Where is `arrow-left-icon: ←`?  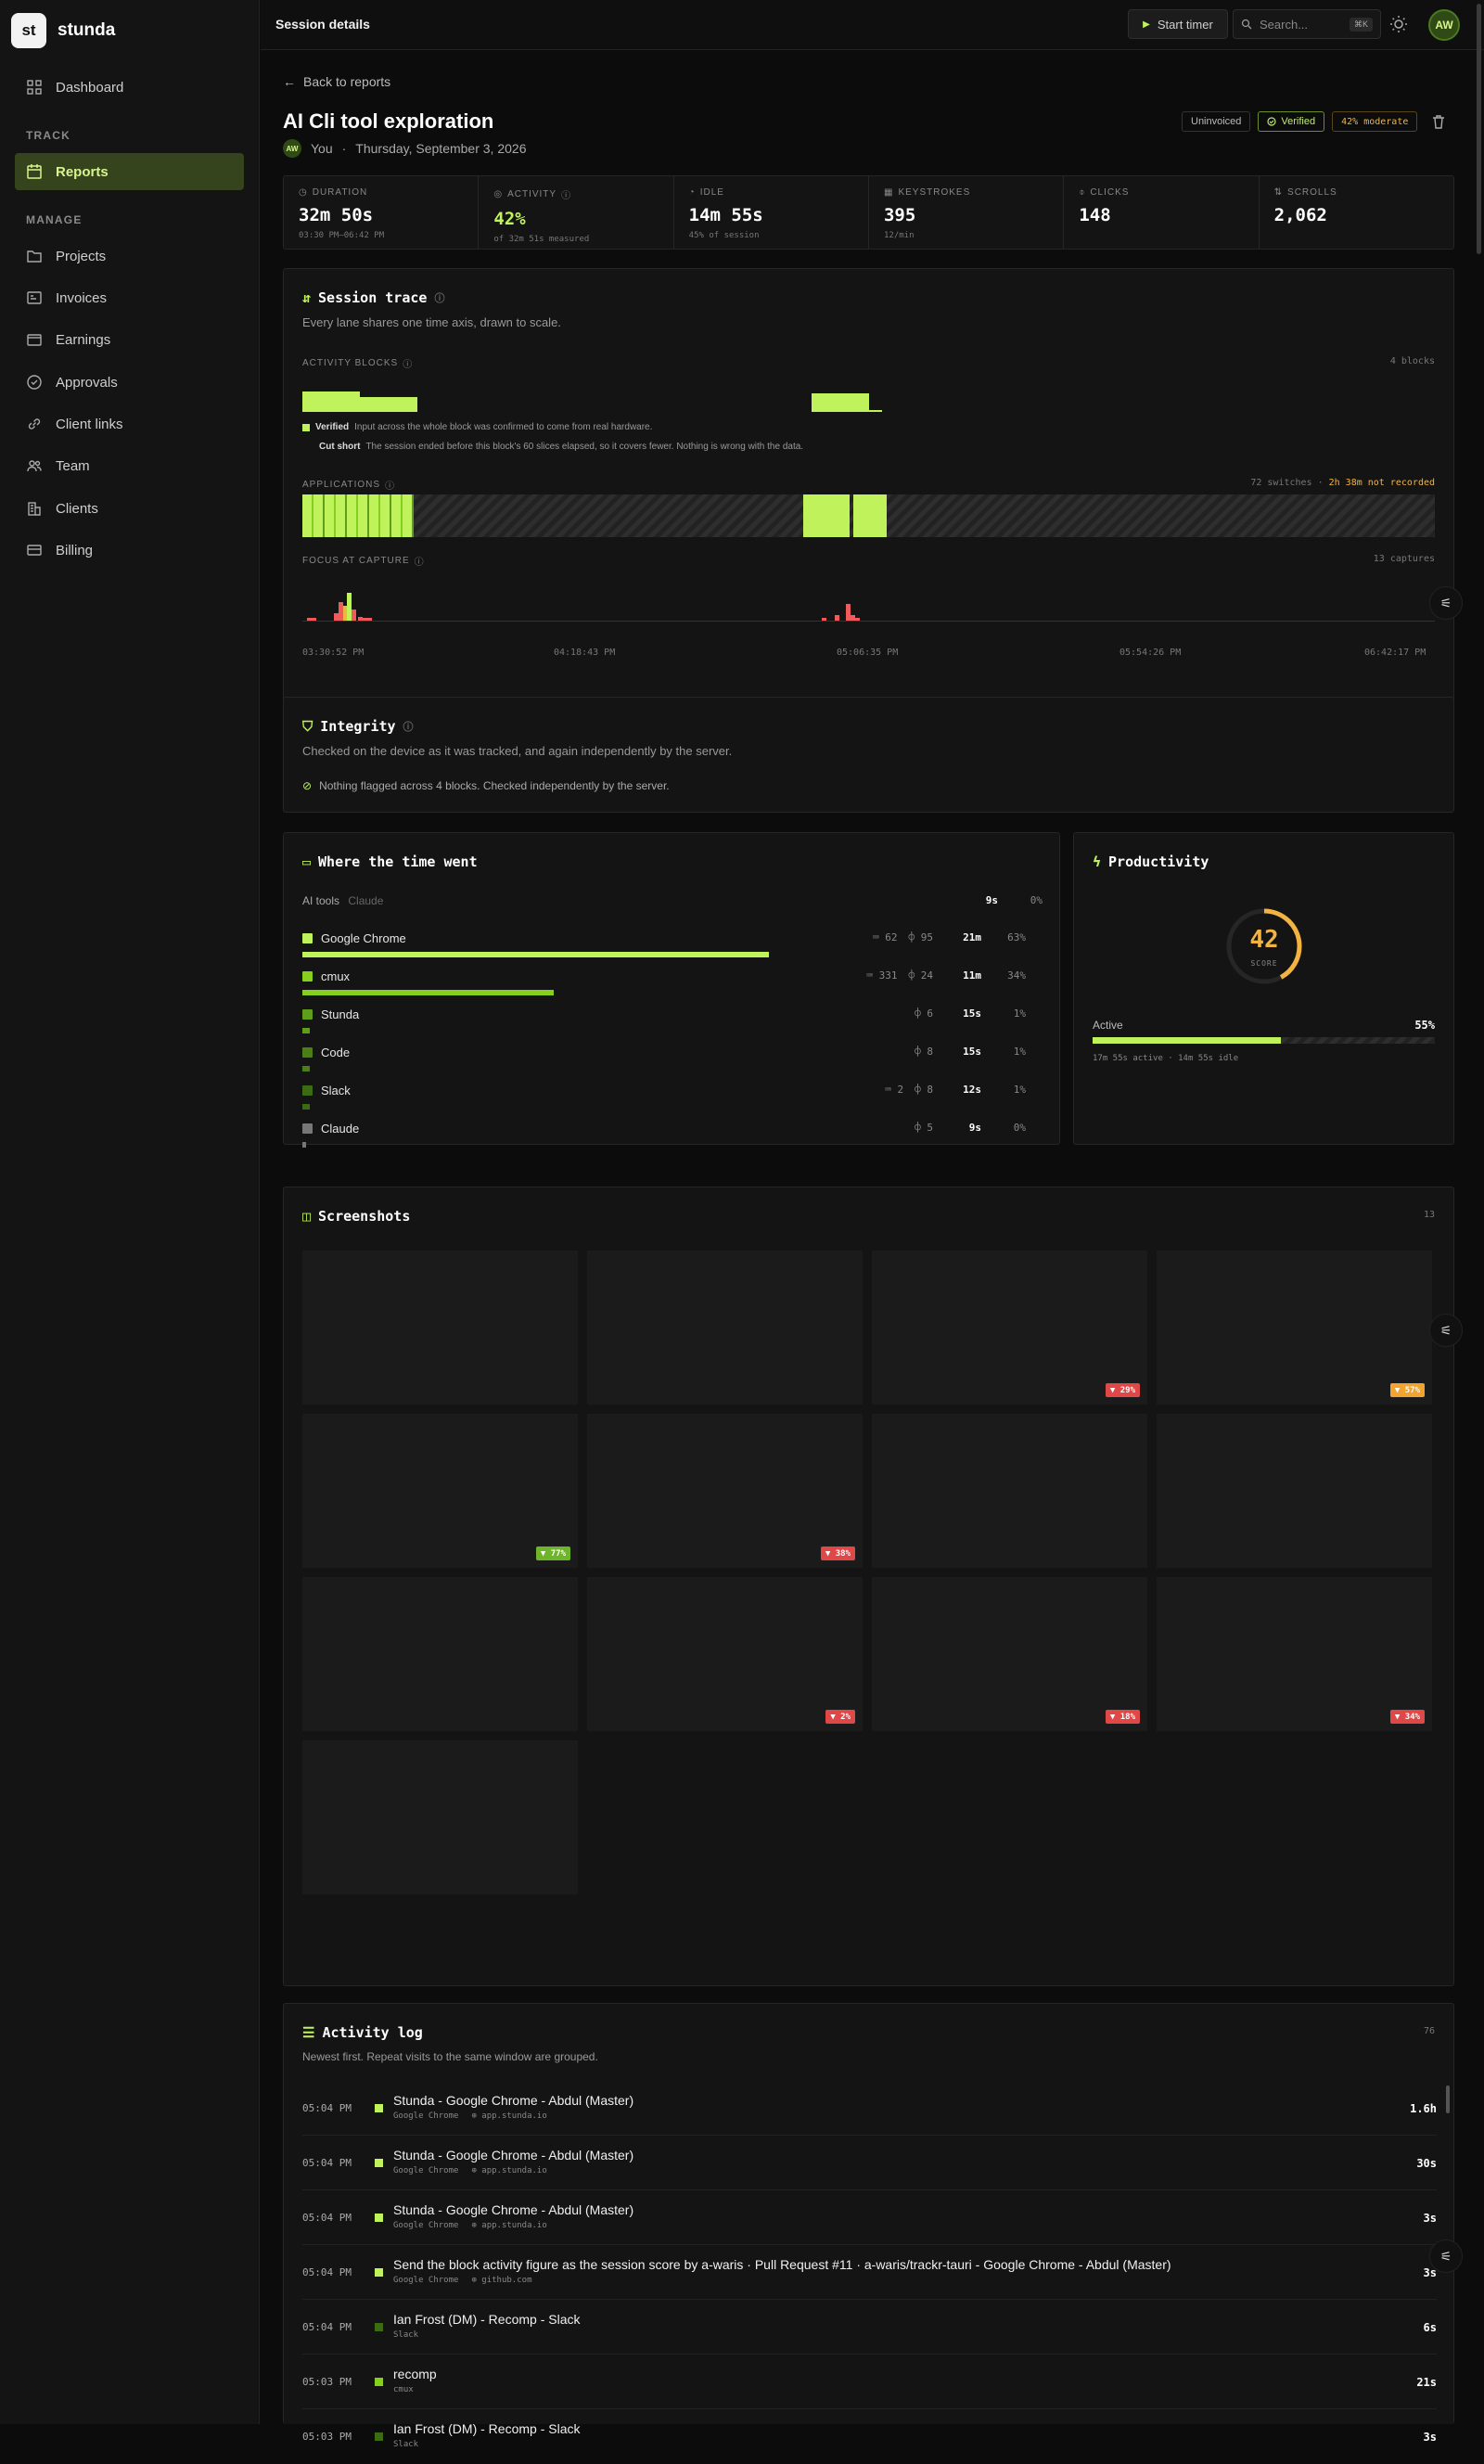
arrow-left-icon: ← is located at coordinates (289, 81).